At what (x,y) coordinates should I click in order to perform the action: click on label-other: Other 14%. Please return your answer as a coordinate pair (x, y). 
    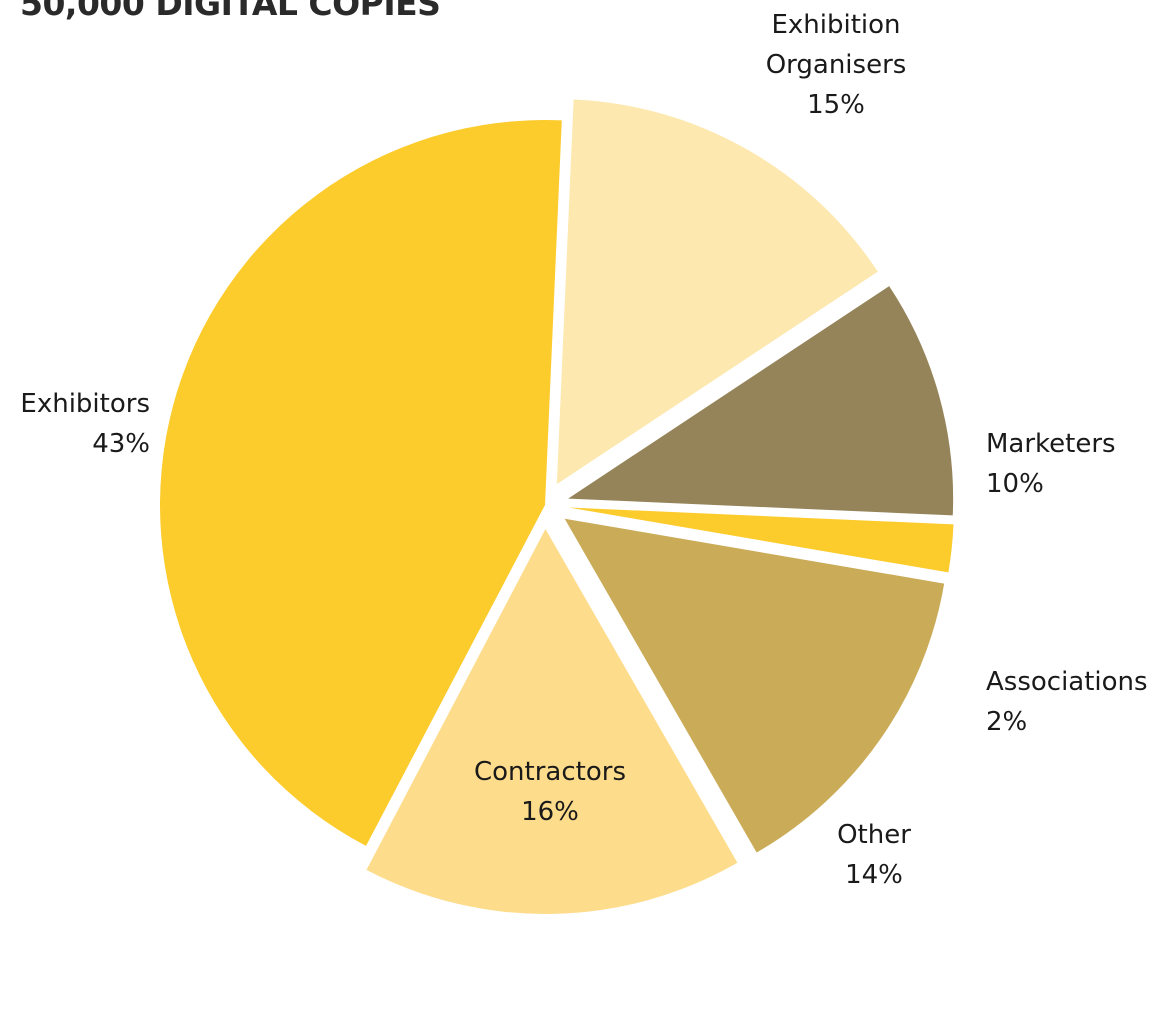
    Looking at the image, I should click on (874, 855).